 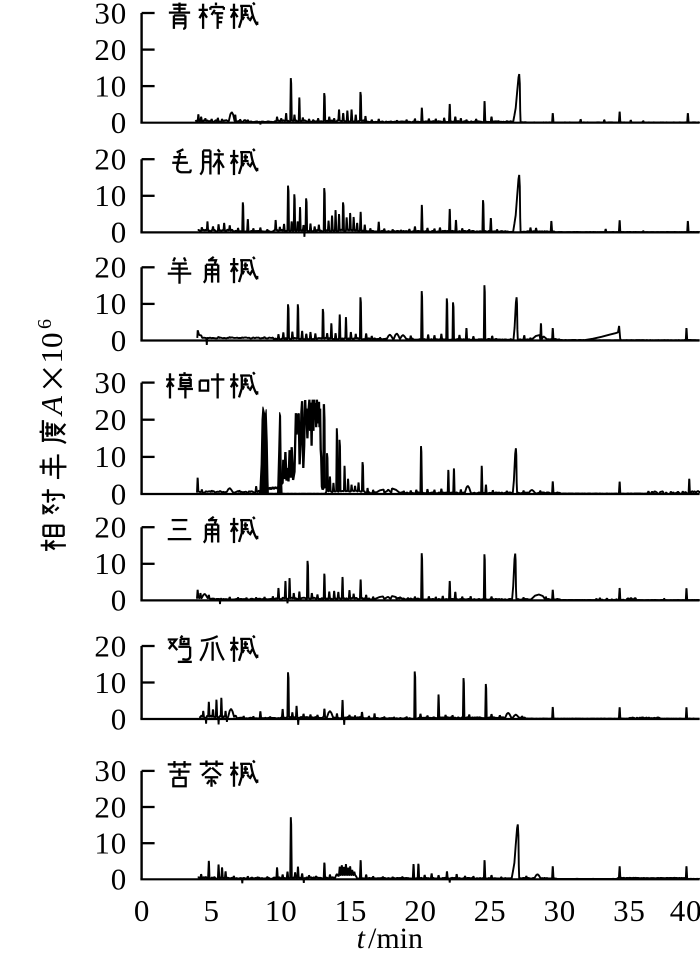 What do you see at coordinates (395, 937) in the screenshot?
I see `svg-text: /min` at bounding box center [395, 937].